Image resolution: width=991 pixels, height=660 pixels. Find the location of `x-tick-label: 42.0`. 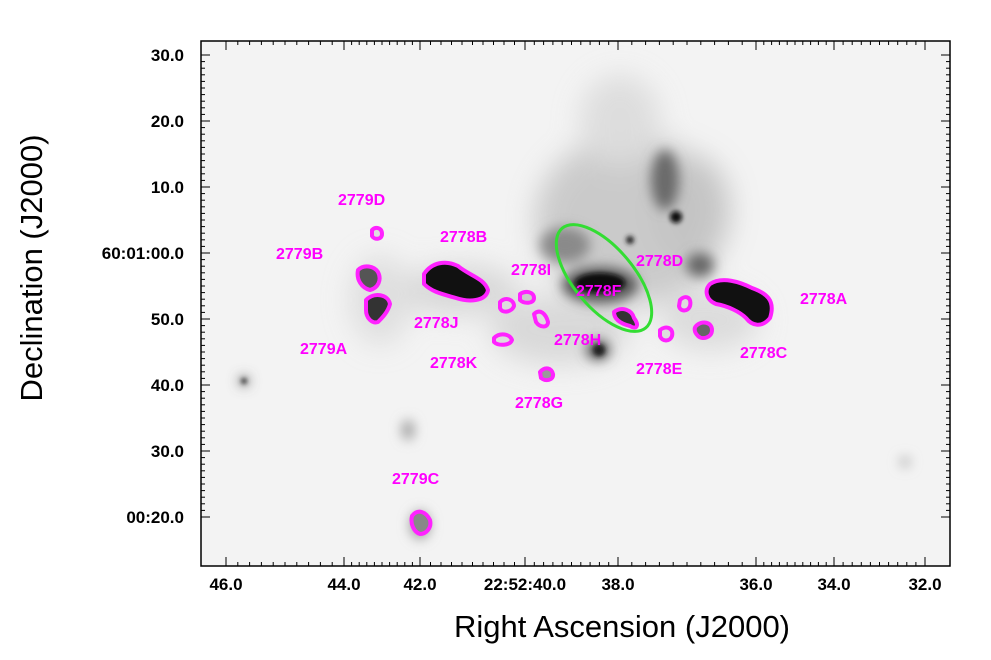

x-tick-label: 42.0 is located at coordinates (419, 584).